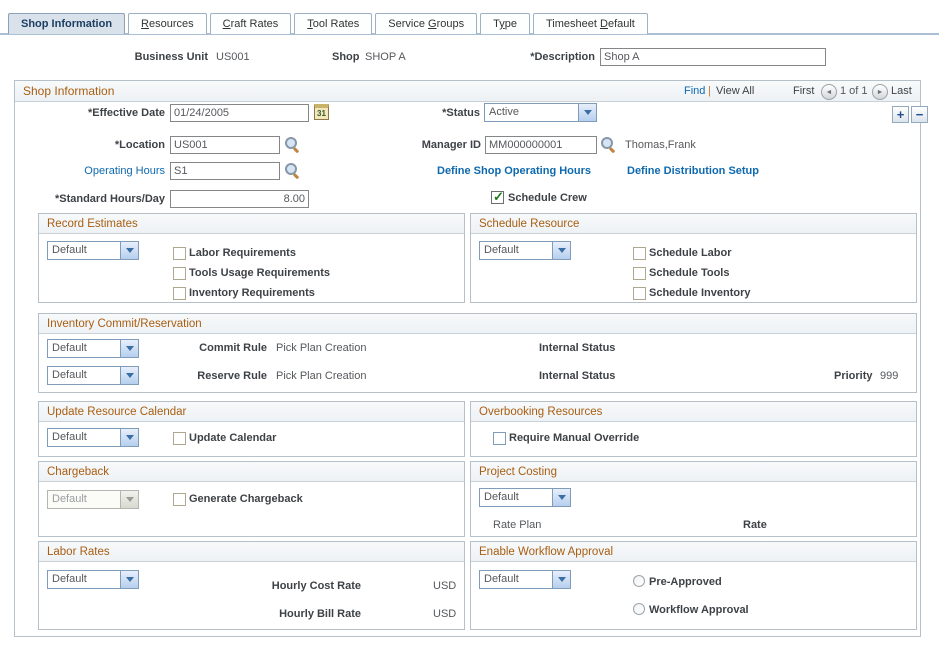 The height and width of the screenshot is (648, 939). Describe the element at coordinates (109, 199) in the screenshot. I see `standard-hours-label: *Standard Hours/Day` at that location.